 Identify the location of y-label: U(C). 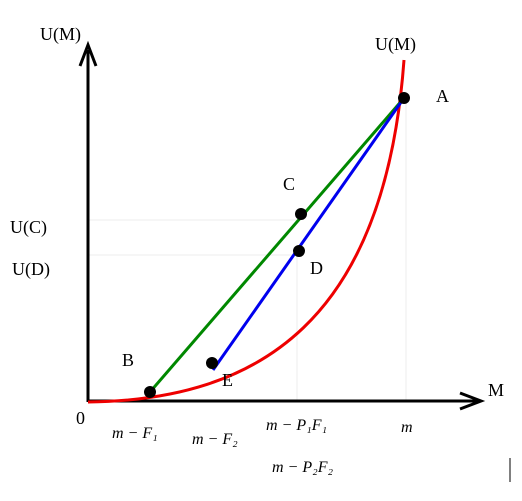
(28, 227).